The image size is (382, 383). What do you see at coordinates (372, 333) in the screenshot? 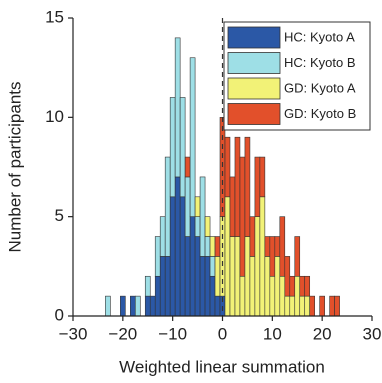
I see `x-tick-label: 30` at bounding box center [372, 333].